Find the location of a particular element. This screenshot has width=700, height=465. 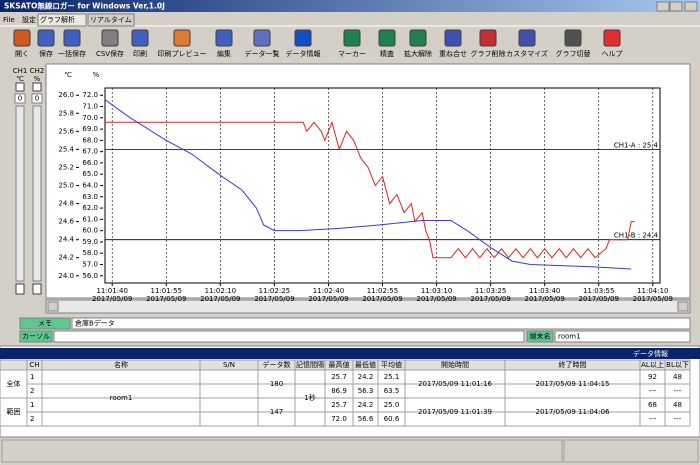

y-tick-label: 24.8 is located at coordinates (66, 204).